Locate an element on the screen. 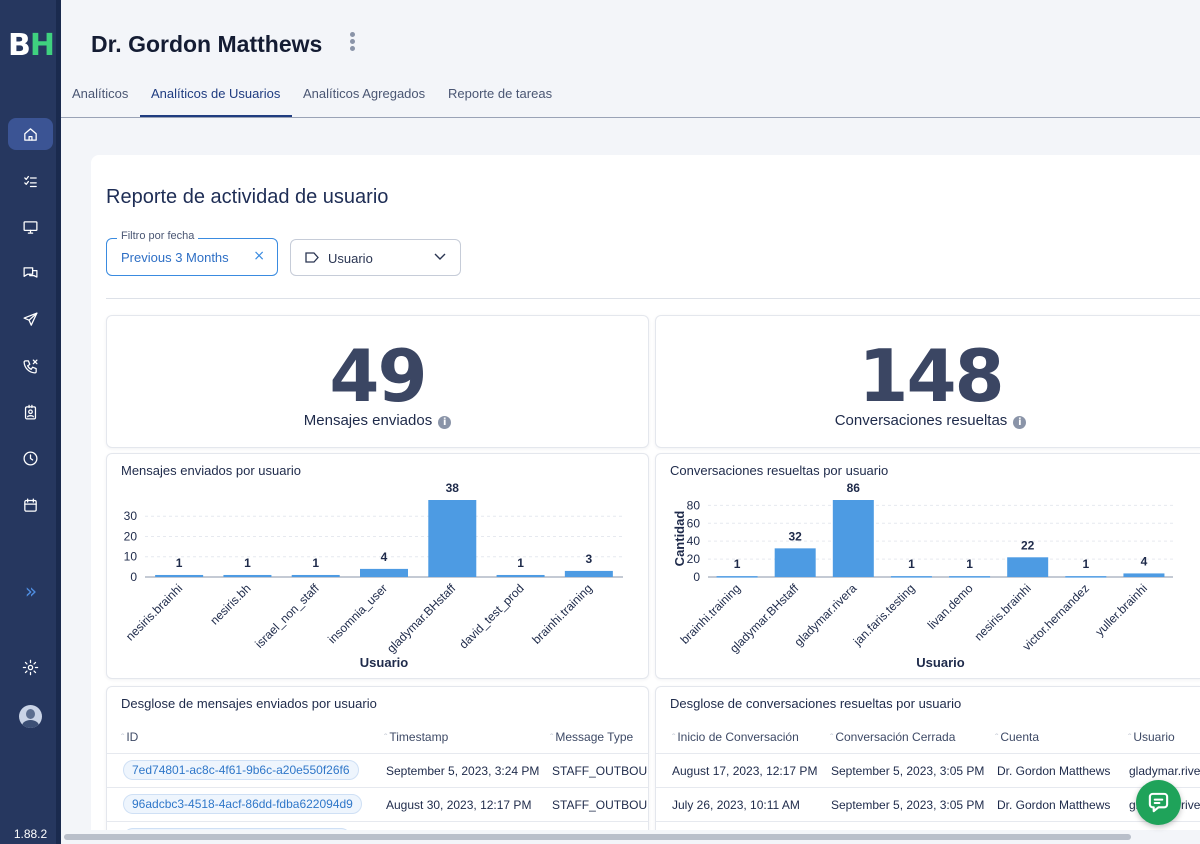 The width and height of the screenshot is (1200, 844). brand-logo: BH is located at coordinates (31, 45).